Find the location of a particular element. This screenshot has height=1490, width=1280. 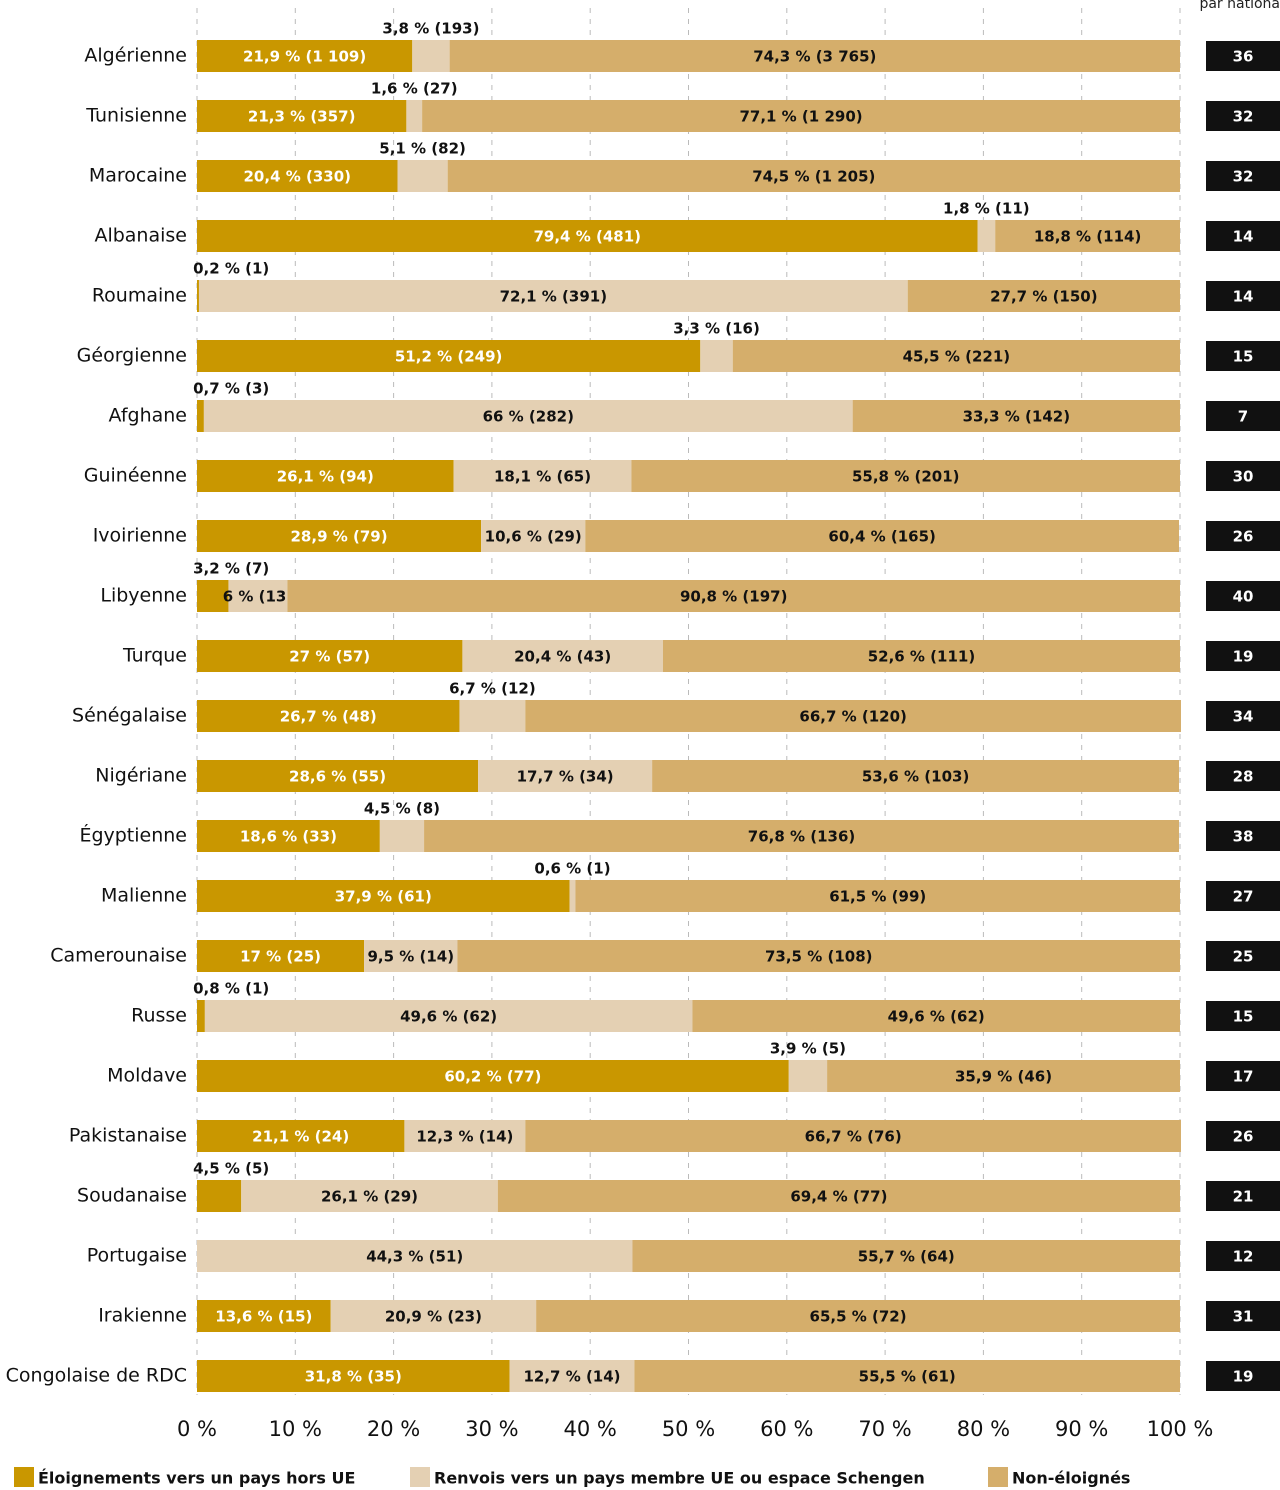

value-label: 18,8 % (114) is located at coordinates (1088, 237).